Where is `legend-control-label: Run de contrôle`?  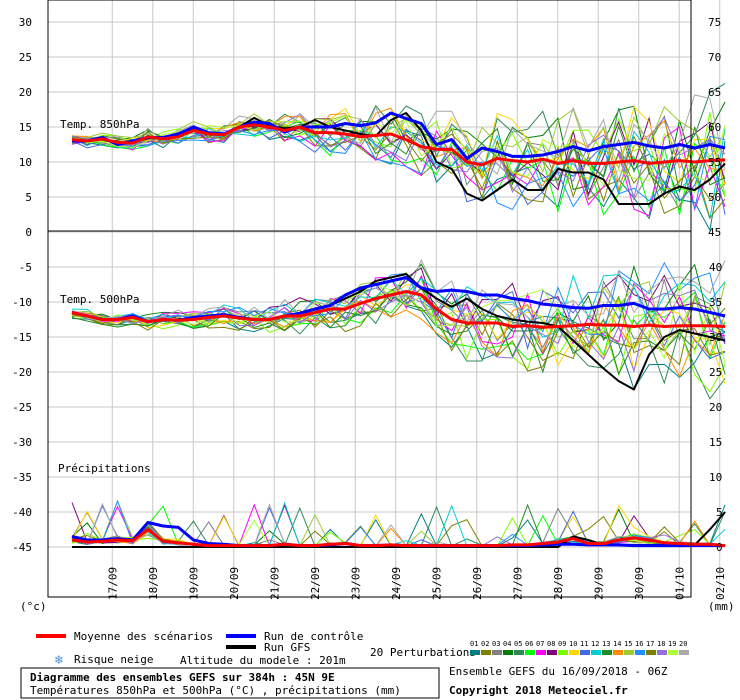 legend-control-label: Run de contrôle is located at coordinates (313, 636).